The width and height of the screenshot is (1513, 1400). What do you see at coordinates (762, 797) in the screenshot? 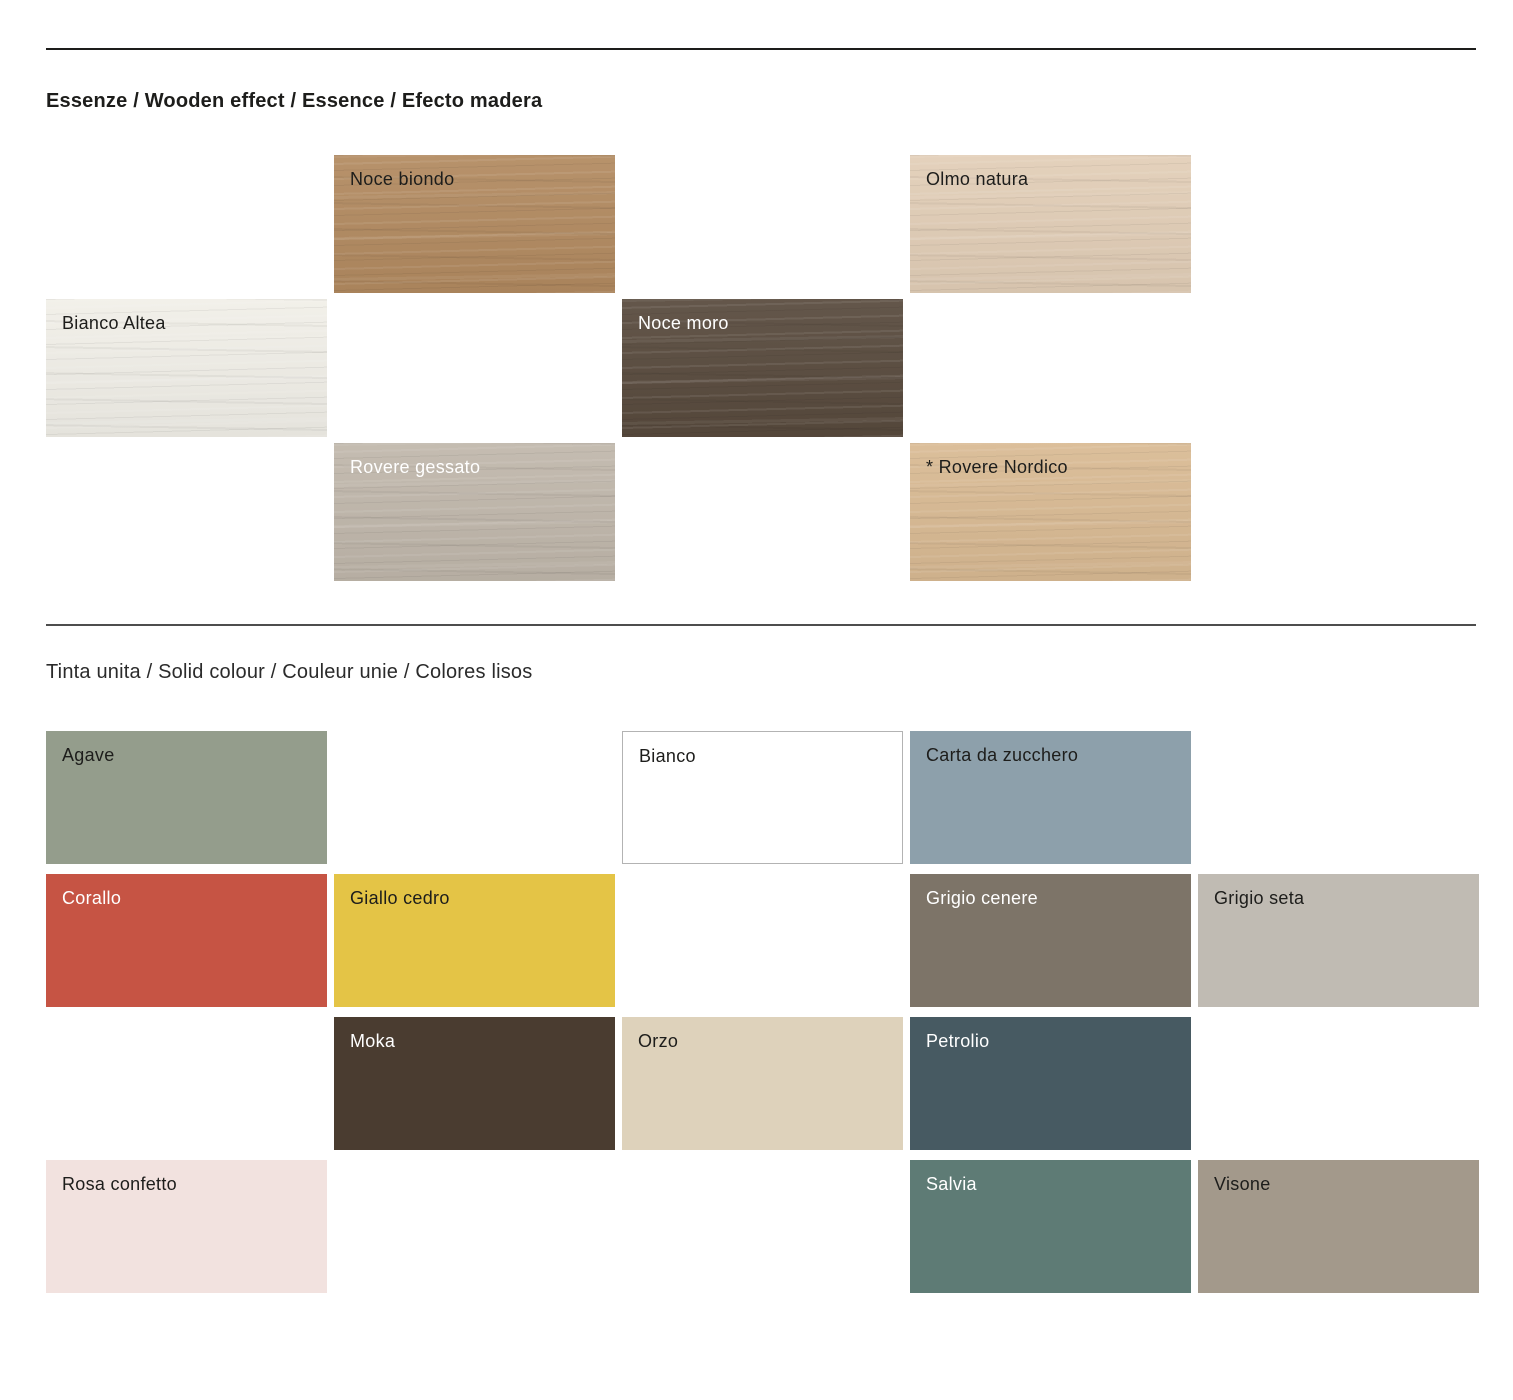
I see `swatch-bianco: Bianco` at bounding box center [762, 797].